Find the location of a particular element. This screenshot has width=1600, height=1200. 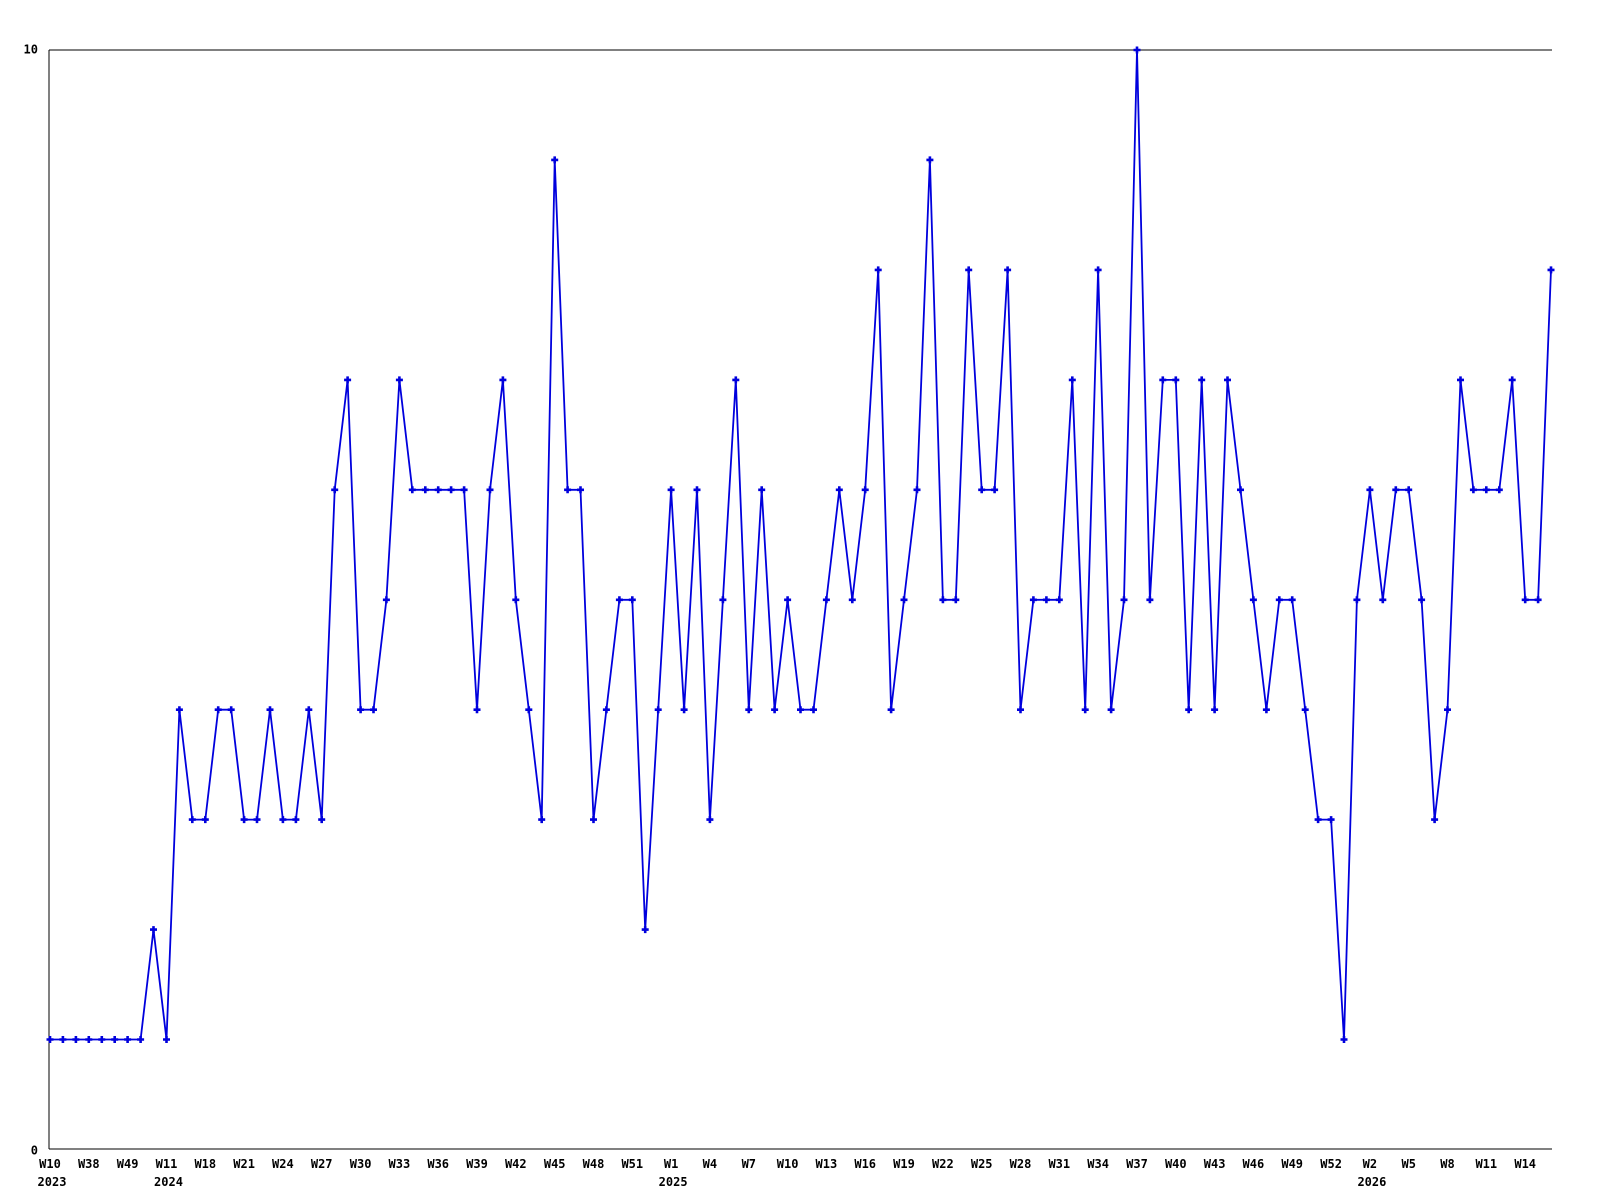

x-tick-label: W34 is located at coordinates (1098, 1164).